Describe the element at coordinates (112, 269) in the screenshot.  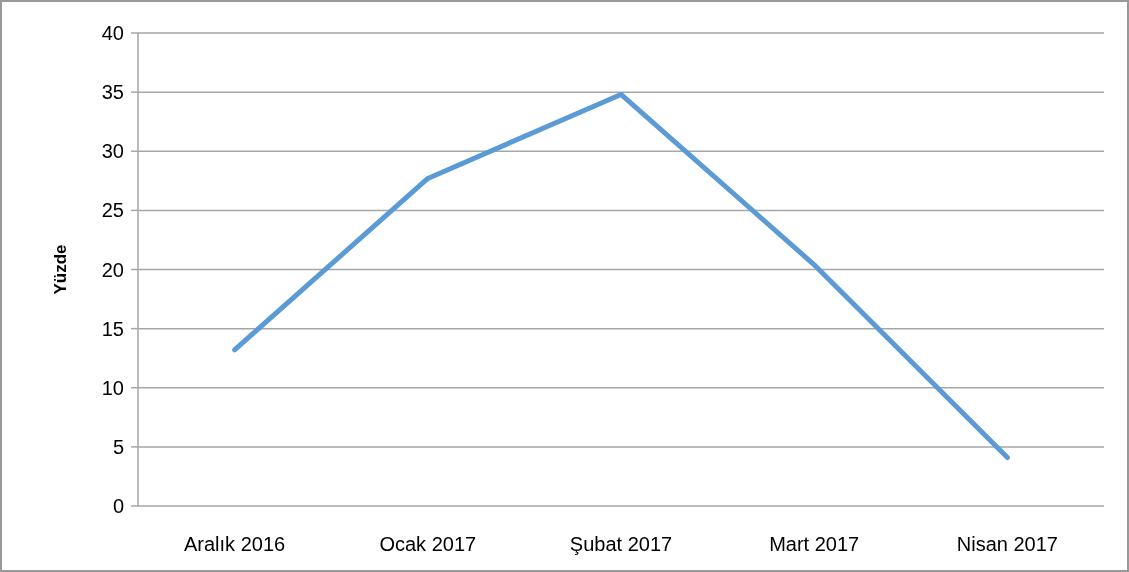
I see `y-tick-label: 20` at that location.